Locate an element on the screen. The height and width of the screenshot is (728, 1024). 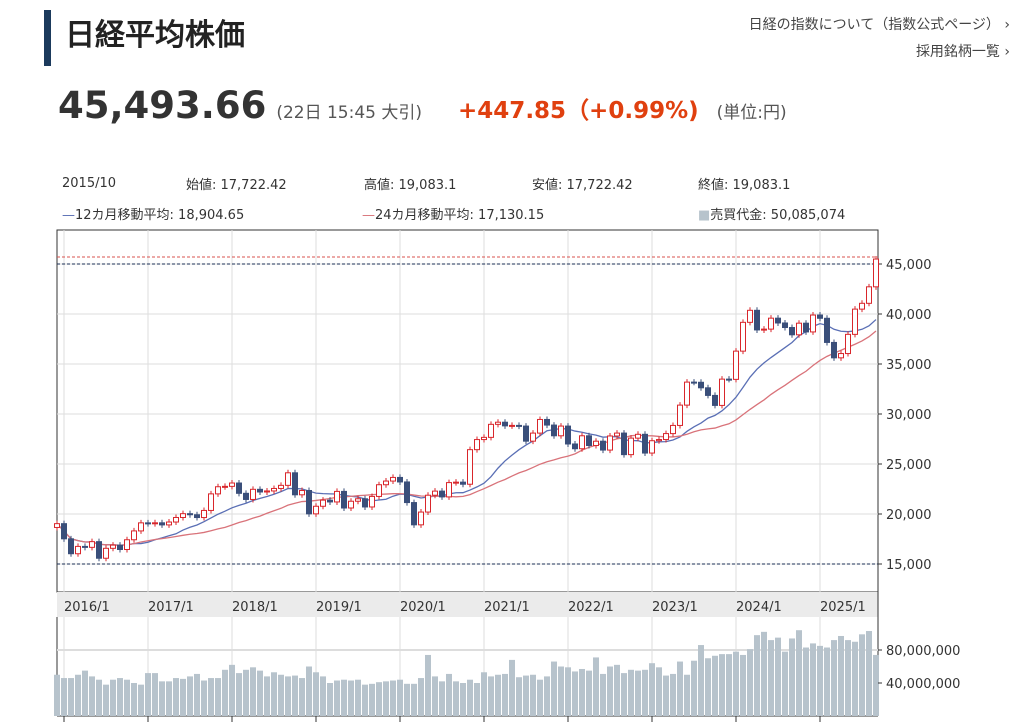
y-tick-label: 40,000 is located at coordinates (909, 315).